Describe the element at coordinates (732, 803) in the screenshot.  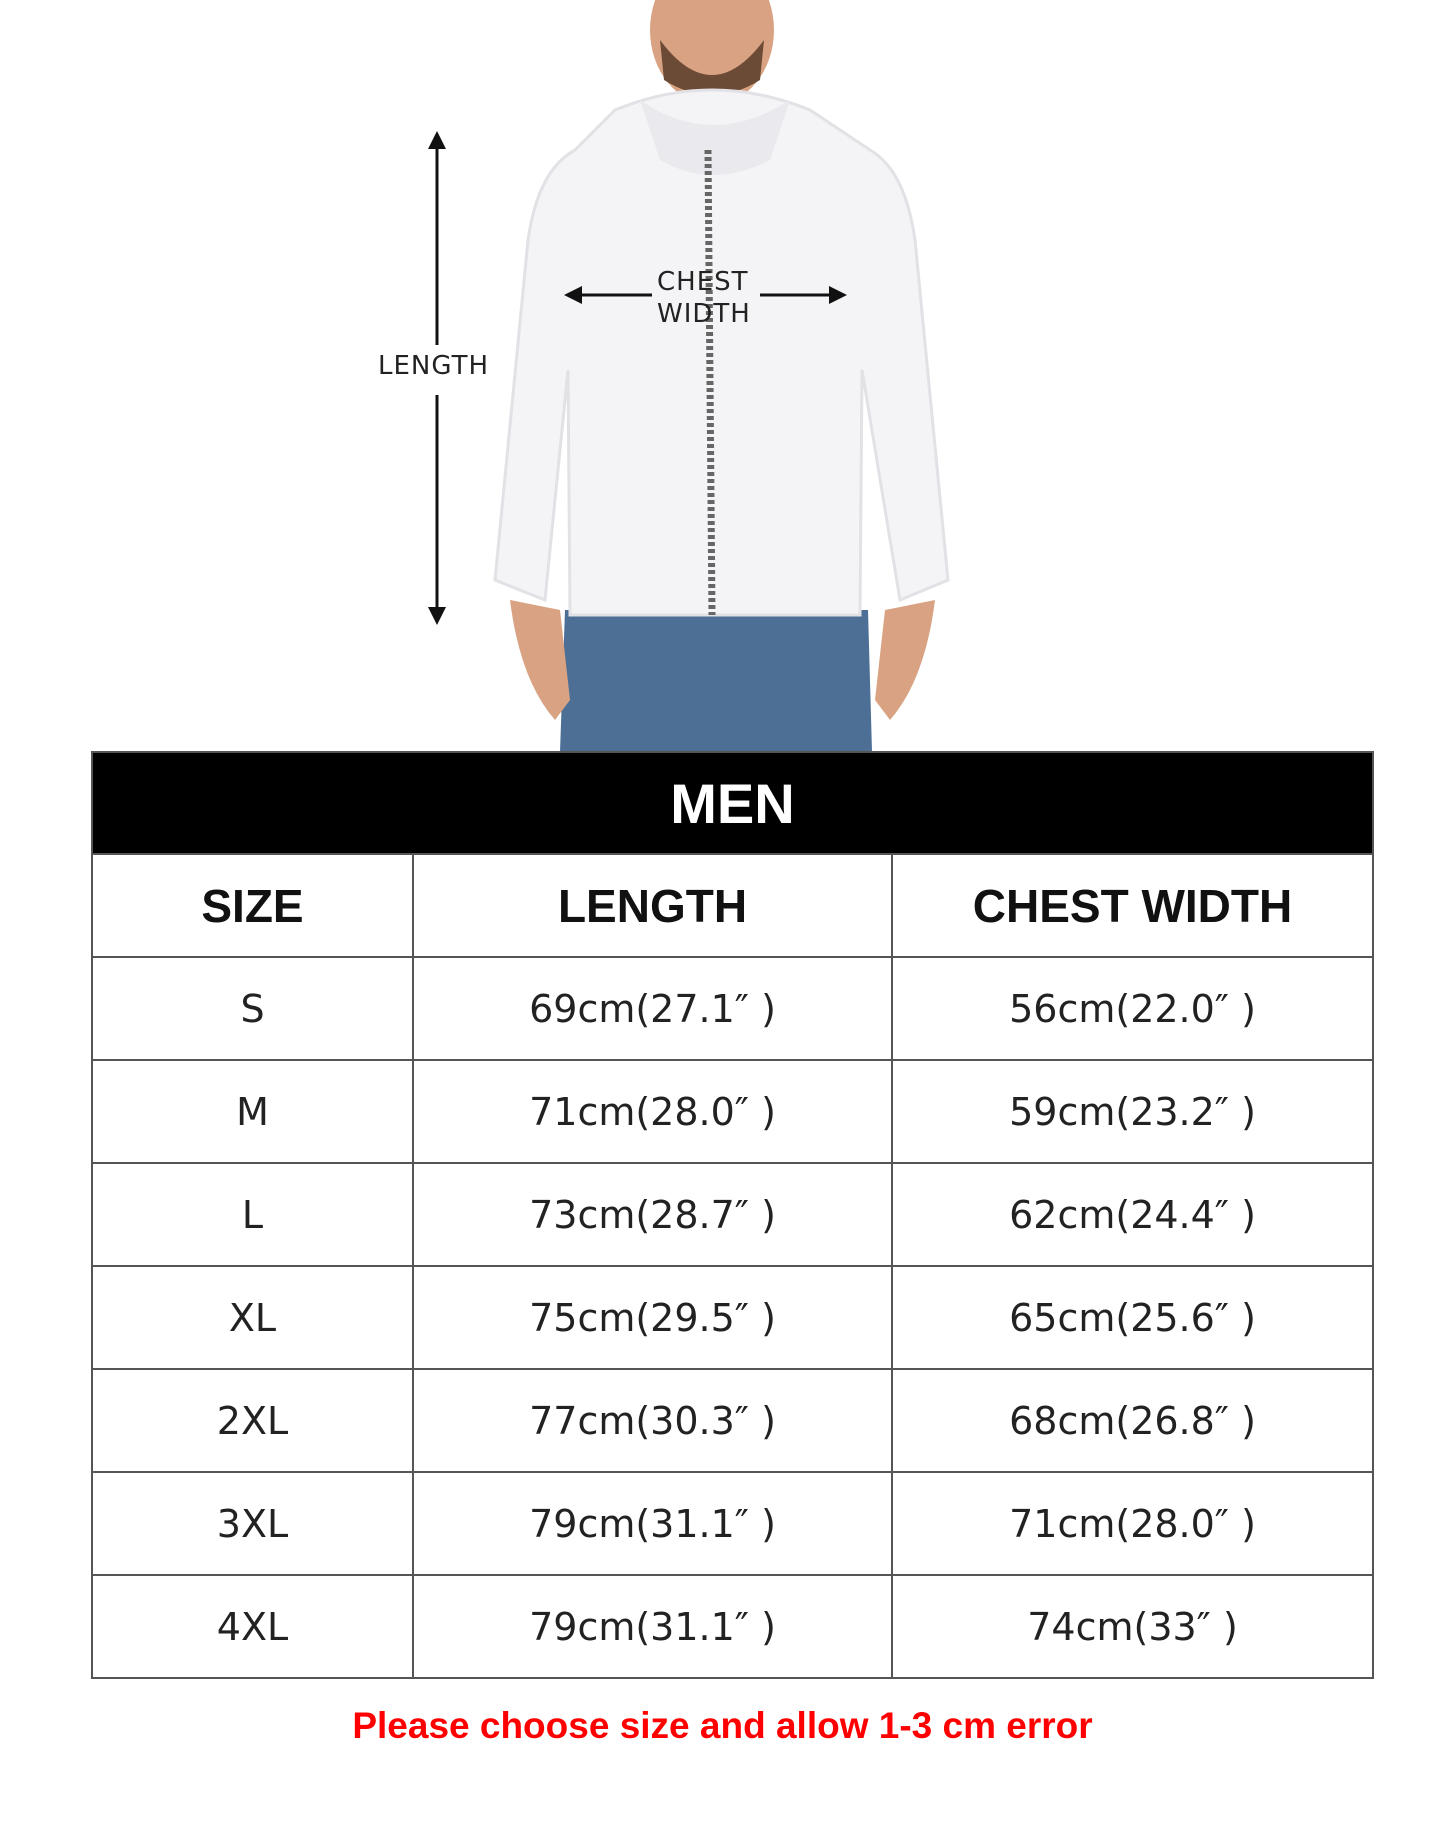
I see `table-title: MEN` at that location.